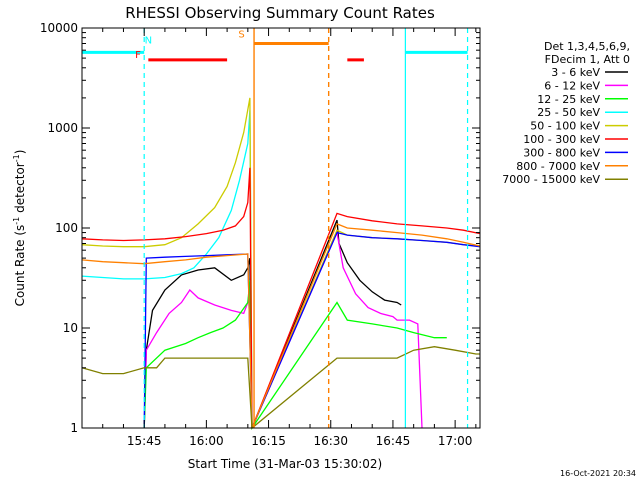 Image resolution: width=640 pixels, height=480 pixels. I want to click on legend-label-0: 3 - 6 keV, so click(575, 72).